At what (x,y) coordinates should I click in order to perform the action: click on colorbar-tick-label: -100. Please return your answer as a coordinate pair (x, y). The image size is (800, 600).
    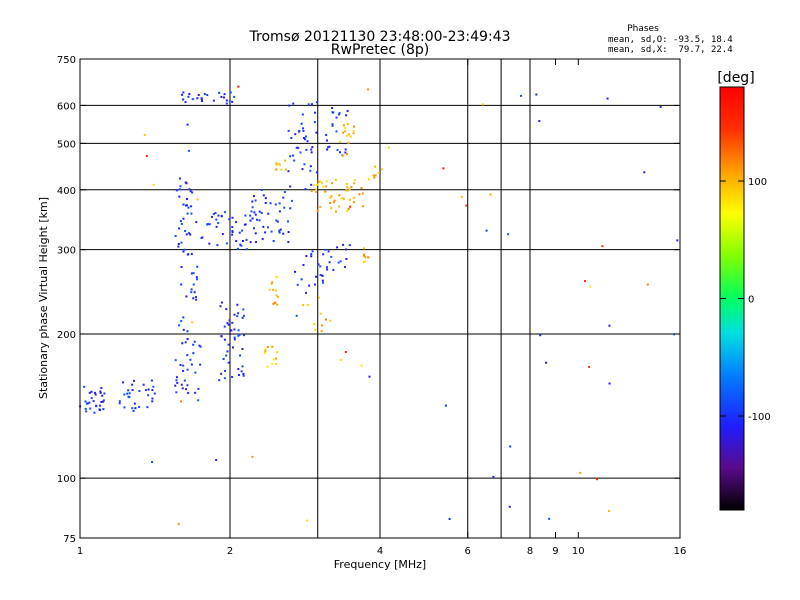
    Looking at the image, I should click on (759, 417).